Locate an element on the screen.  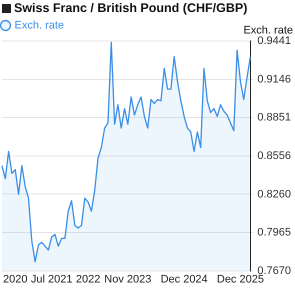
y-tick-label: 0.9441 is located at coordinates (274, 41).